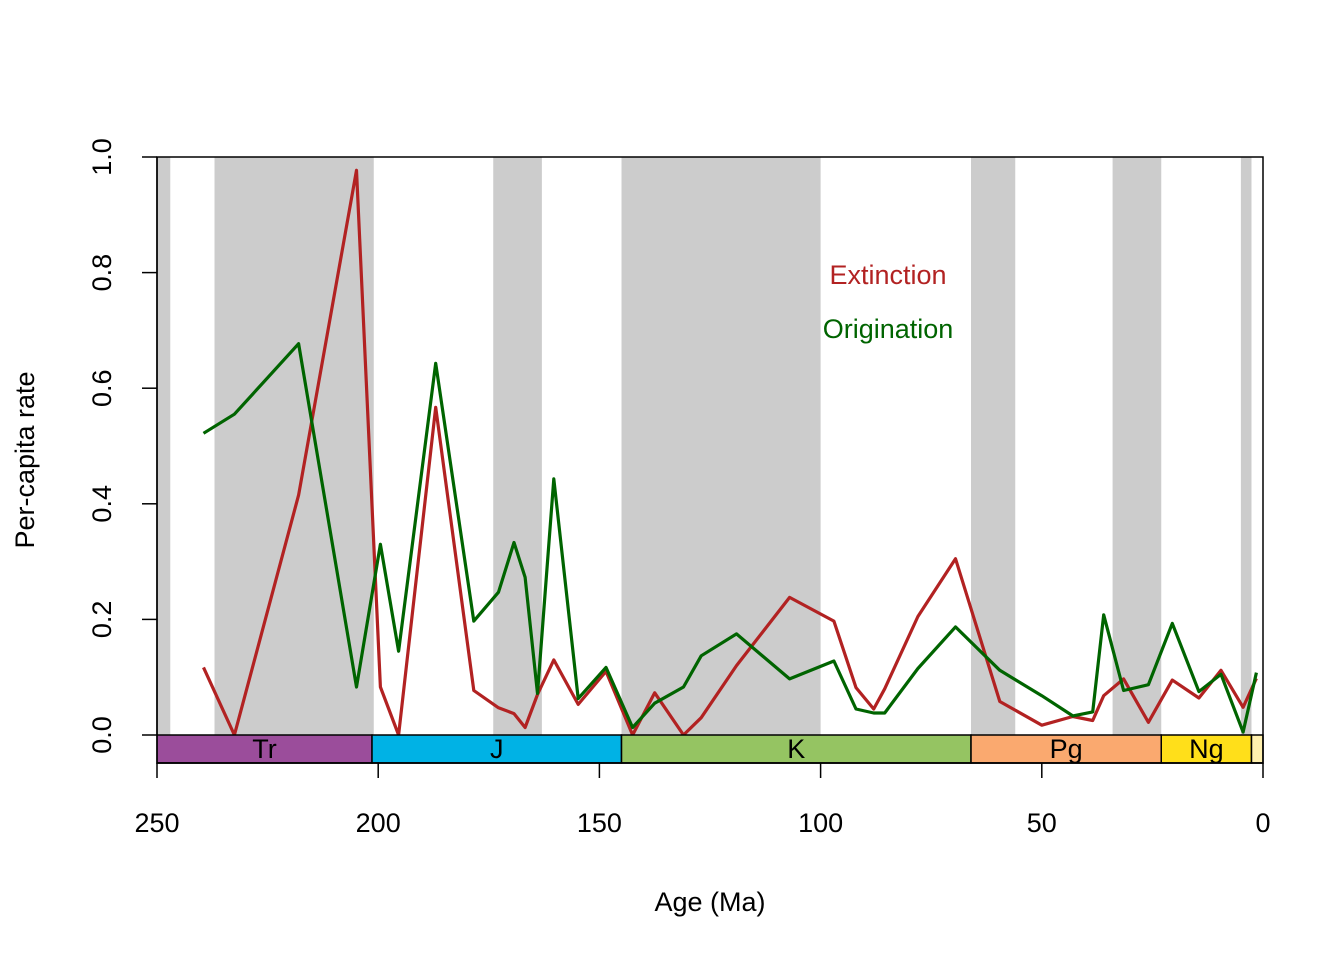  I want to click on y-tick-label-3: 0.6, so click(102, 388).